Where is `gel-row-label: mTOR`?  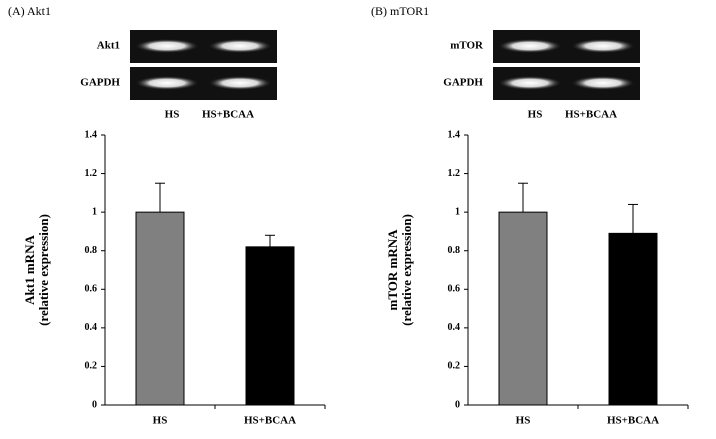 gel-row-label: mTOR is located at coordinates (467, 46).